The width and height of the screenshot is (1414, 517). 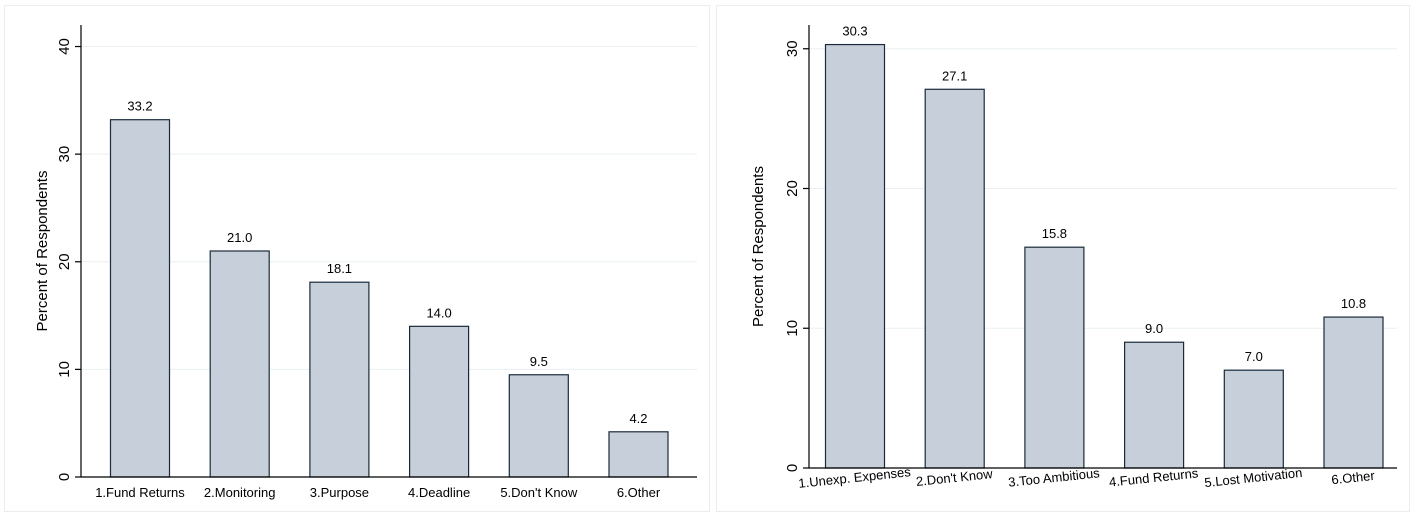 What do you see at coordinates (1054, 233) in the screenshot?
I see `bar-value-label: 15.8` at bounding box center [1054, 233].